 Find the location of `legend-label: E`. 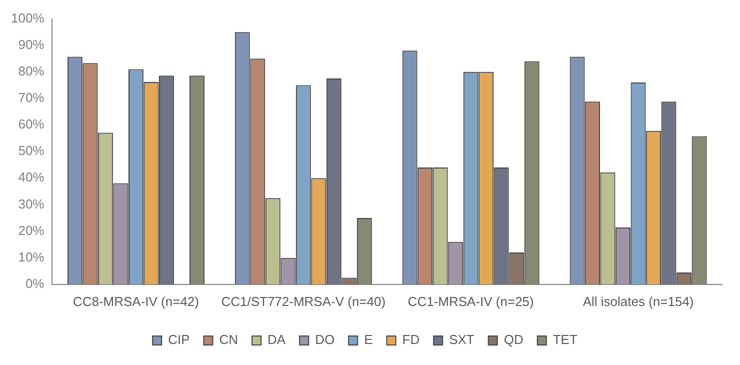

legend-label: E is located at coordinates (369, 340).